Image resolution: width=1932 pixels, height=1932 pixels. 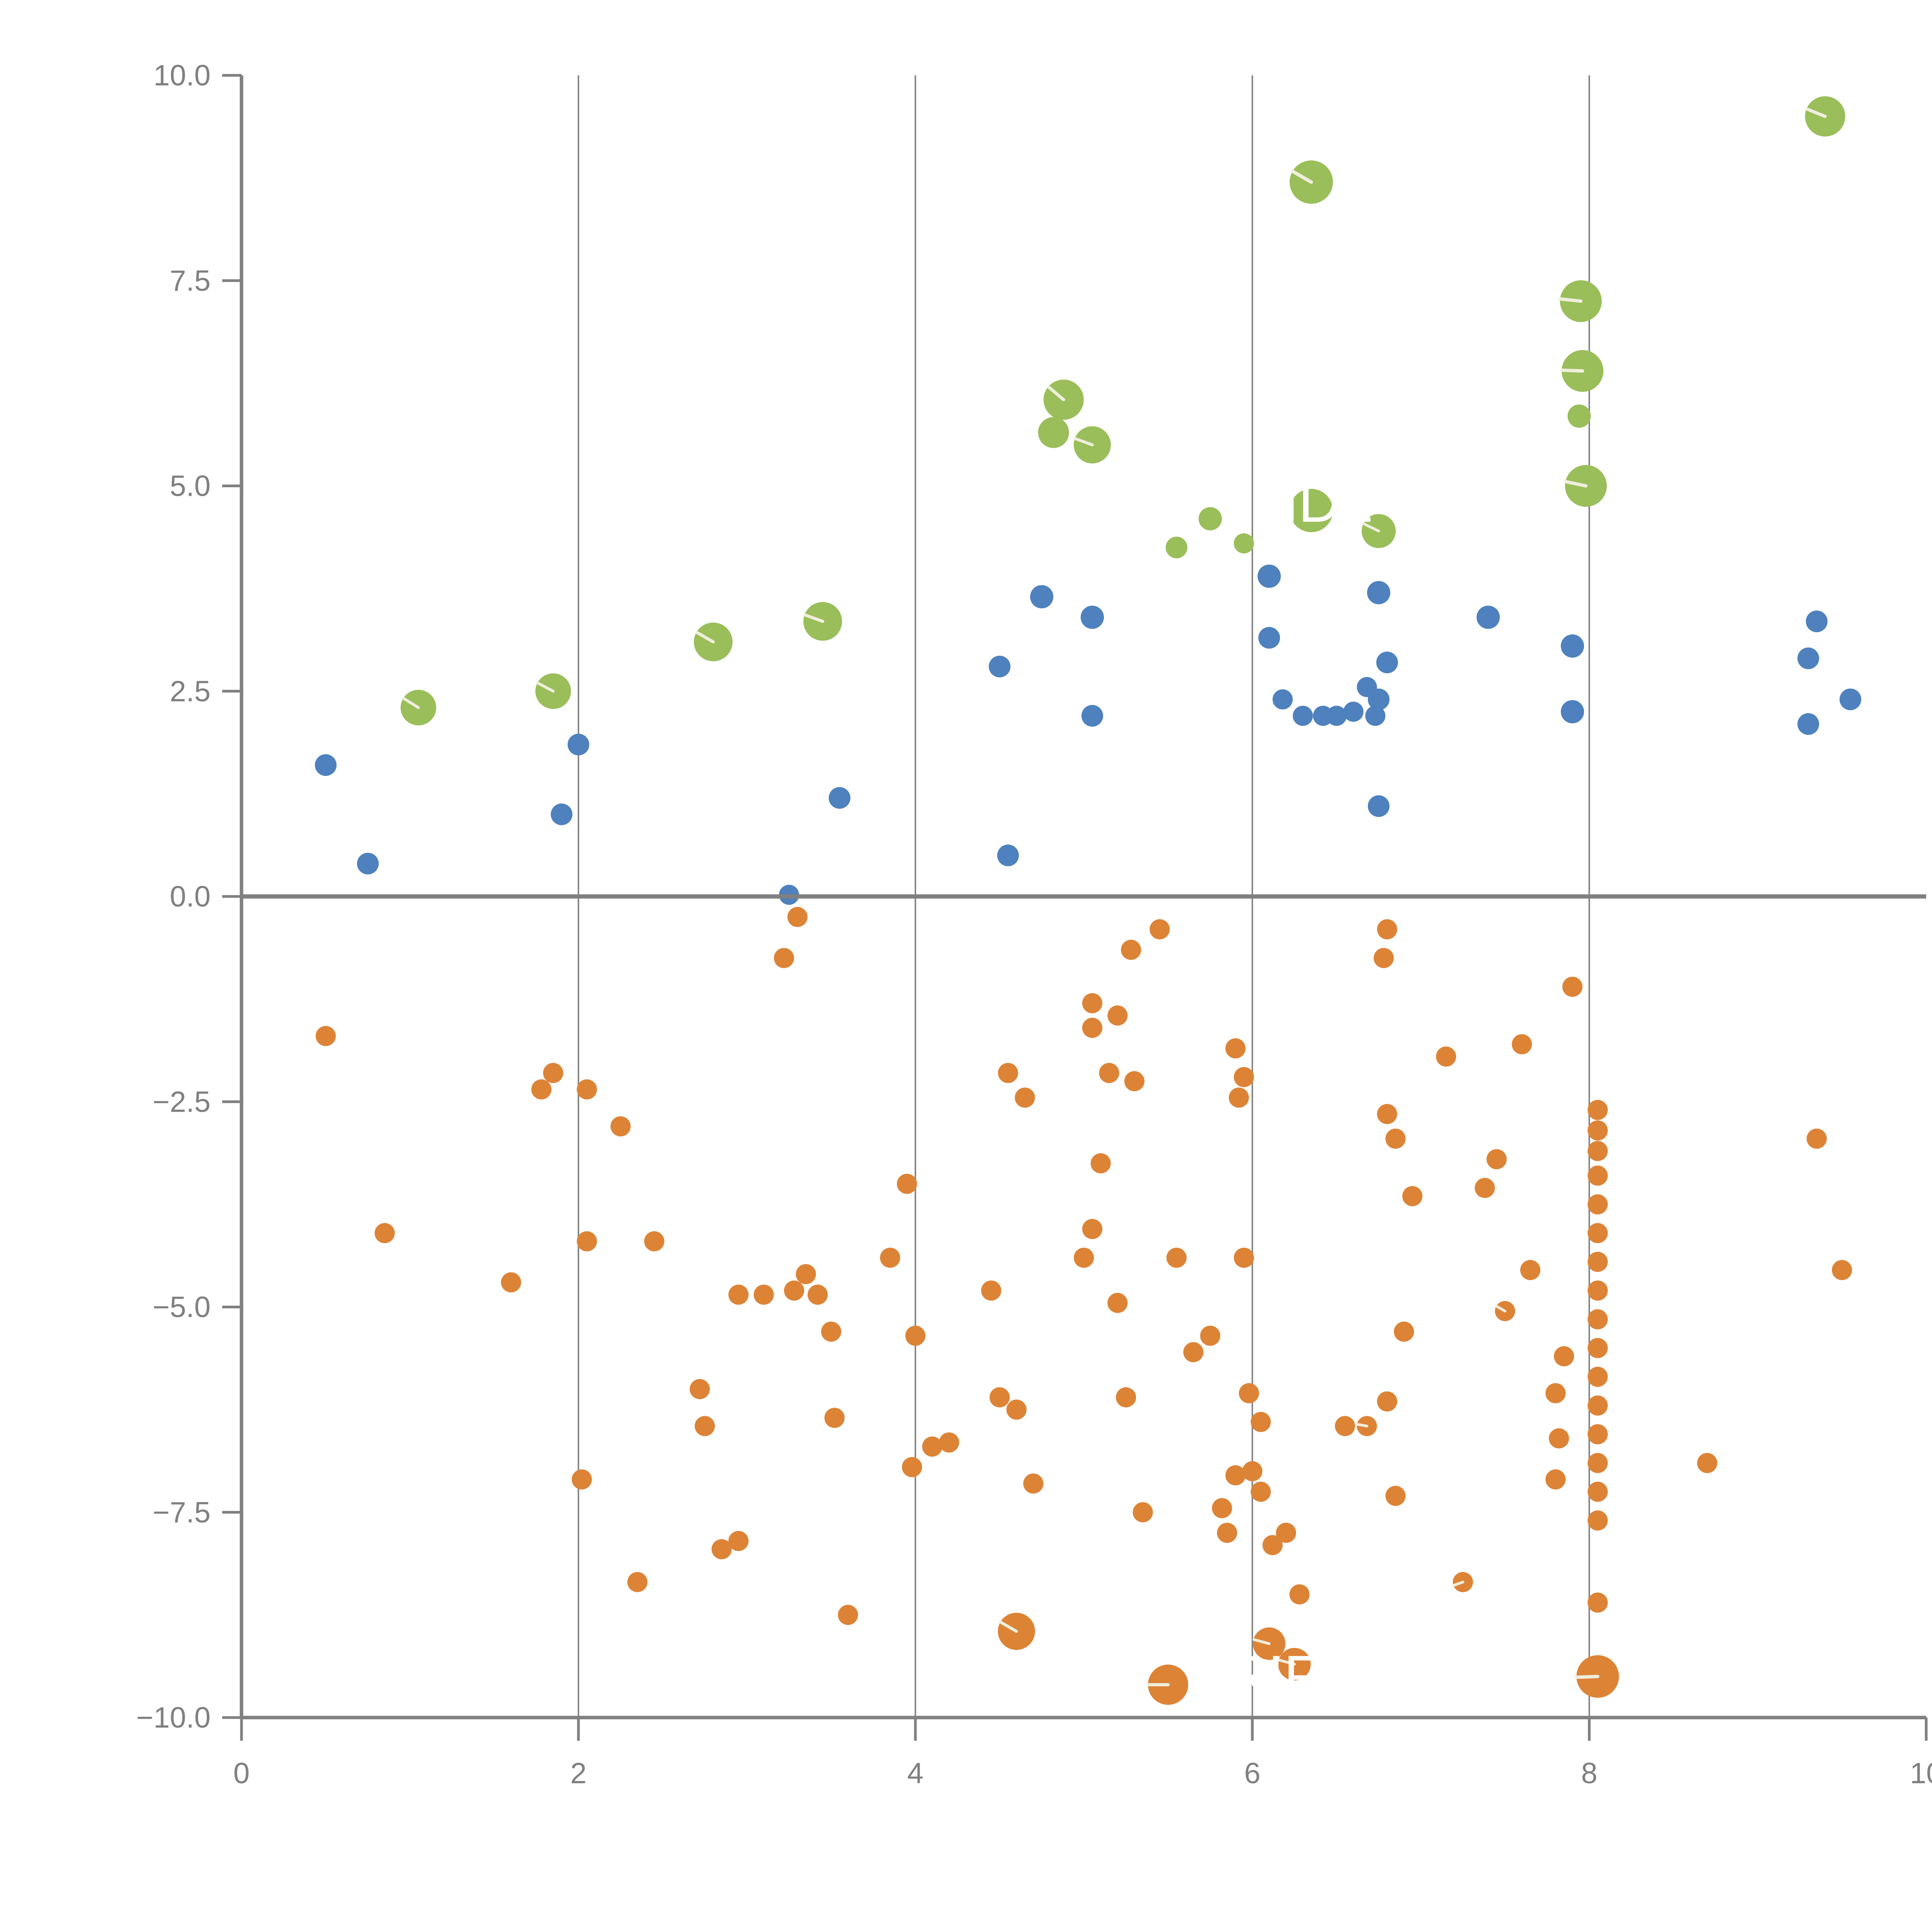 What do you see at coordinates (1921, 1773) in the screenshot?
I see `x-tick-label: 10` at bounding box center [1921, 1773].